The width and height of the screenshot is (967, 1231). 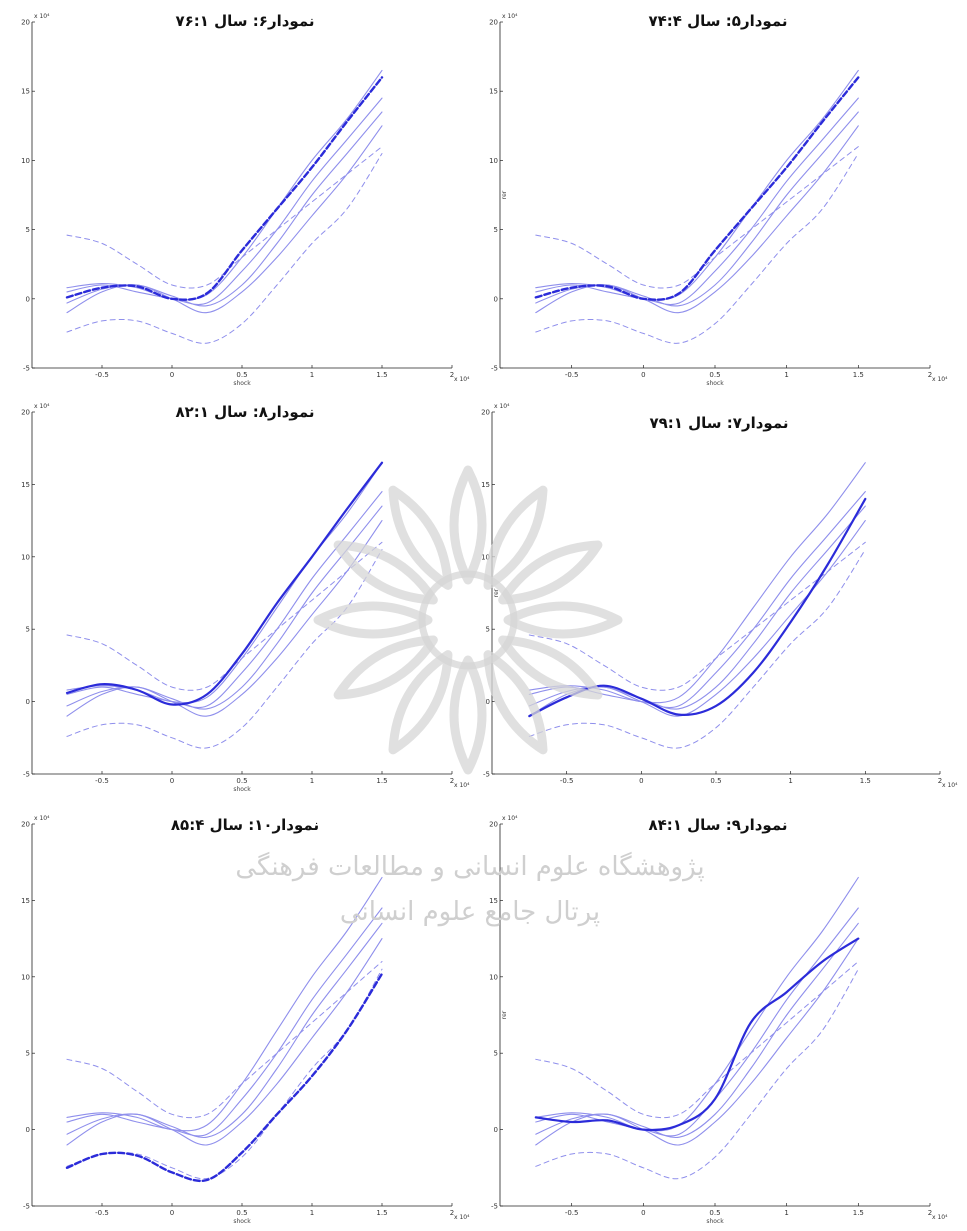 I want to click on chart-title: نمودار۷: سال ۷۹:۱, so click(x=719, y=423).